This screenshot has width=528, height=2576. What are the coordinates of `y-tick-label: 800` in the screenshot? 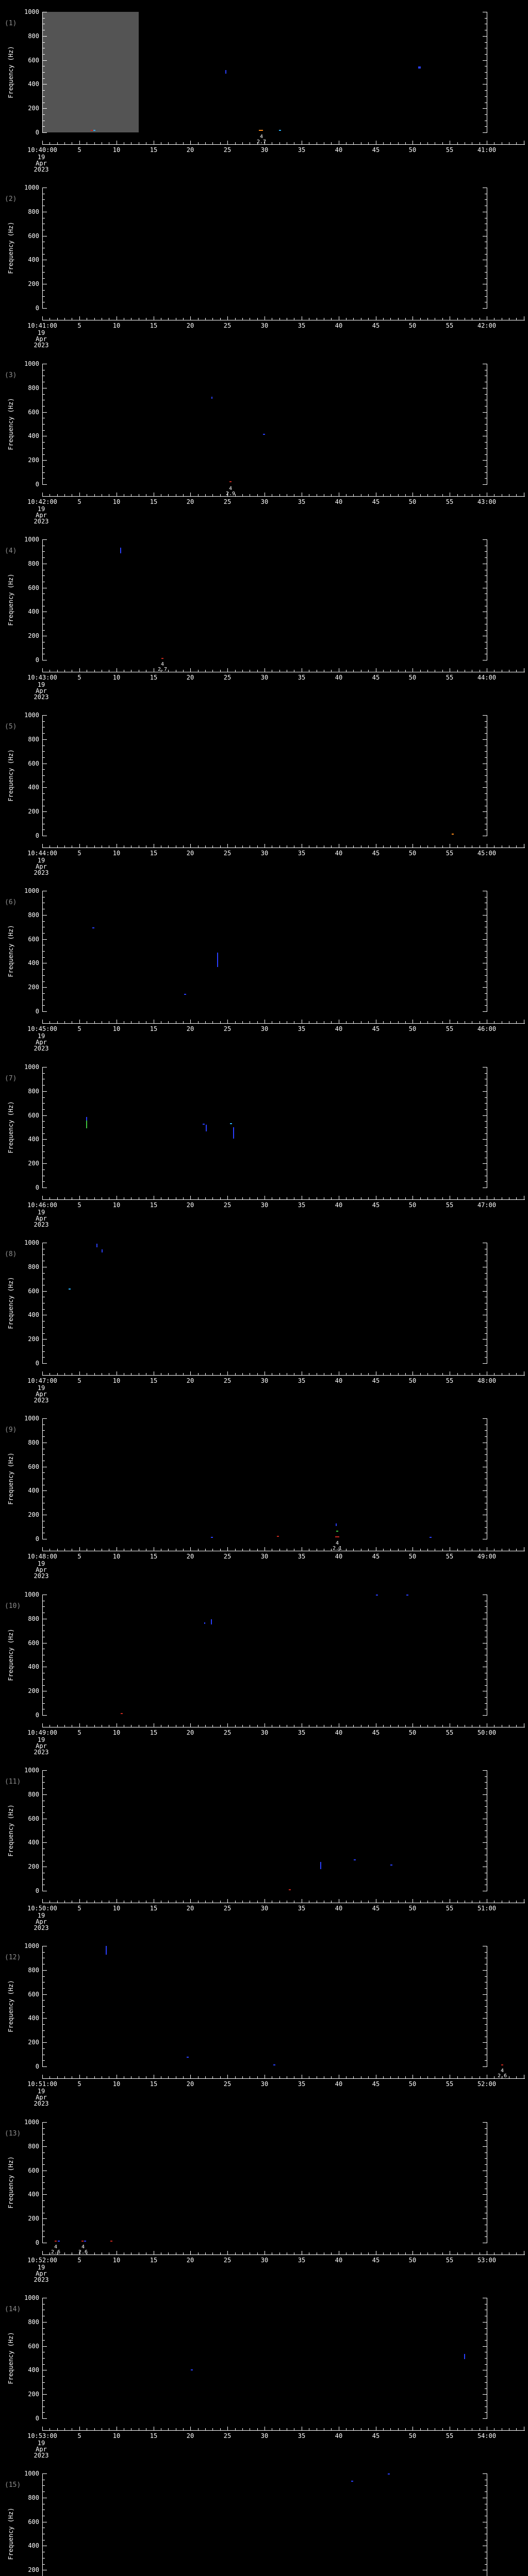 It's located at (33, 739).